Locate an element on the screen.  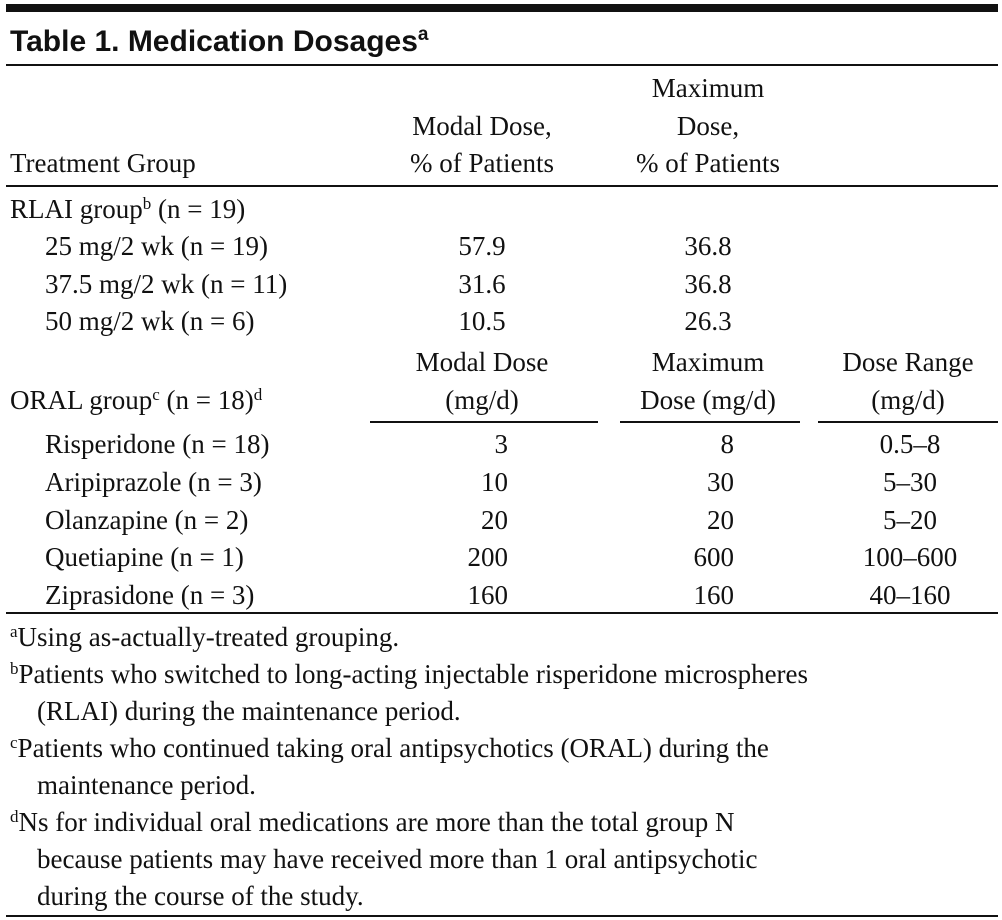
group-label: ORAL groupc (n = 18)d is located at coordinates (136, 400).